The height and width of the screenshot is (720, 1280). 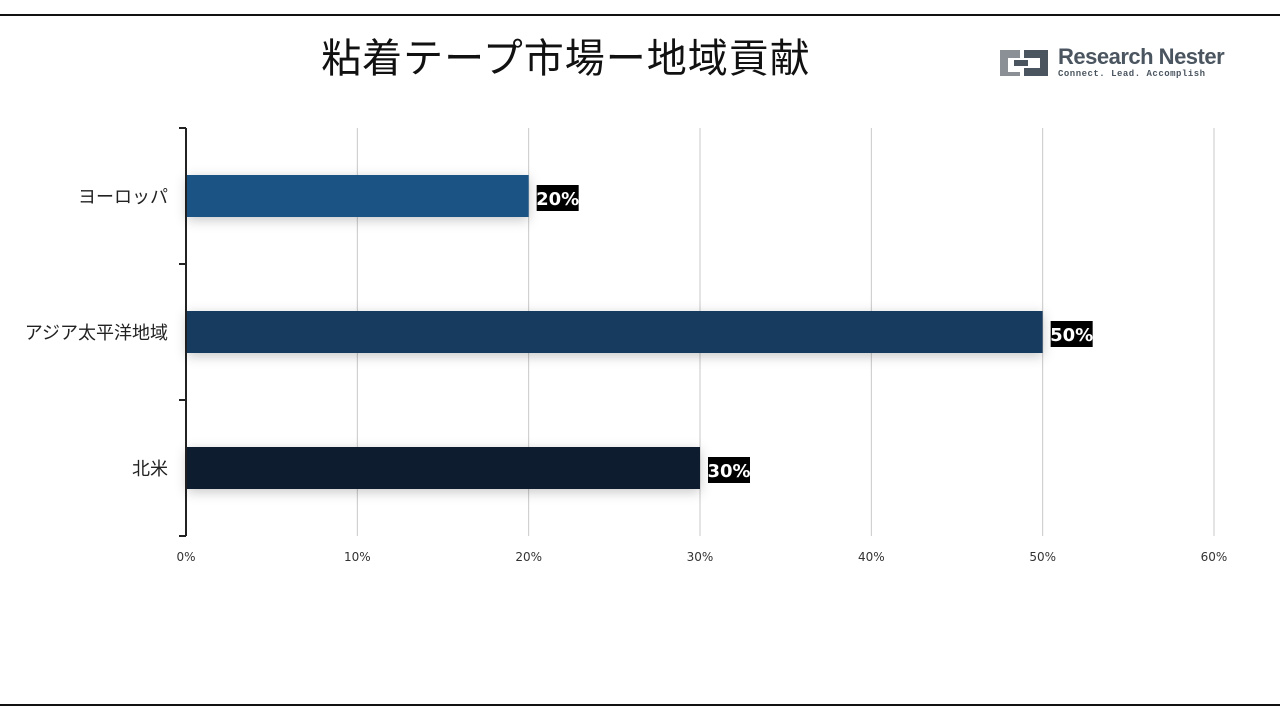 I want to click on x-tick-label: 30%, so click(x=700, y=557).